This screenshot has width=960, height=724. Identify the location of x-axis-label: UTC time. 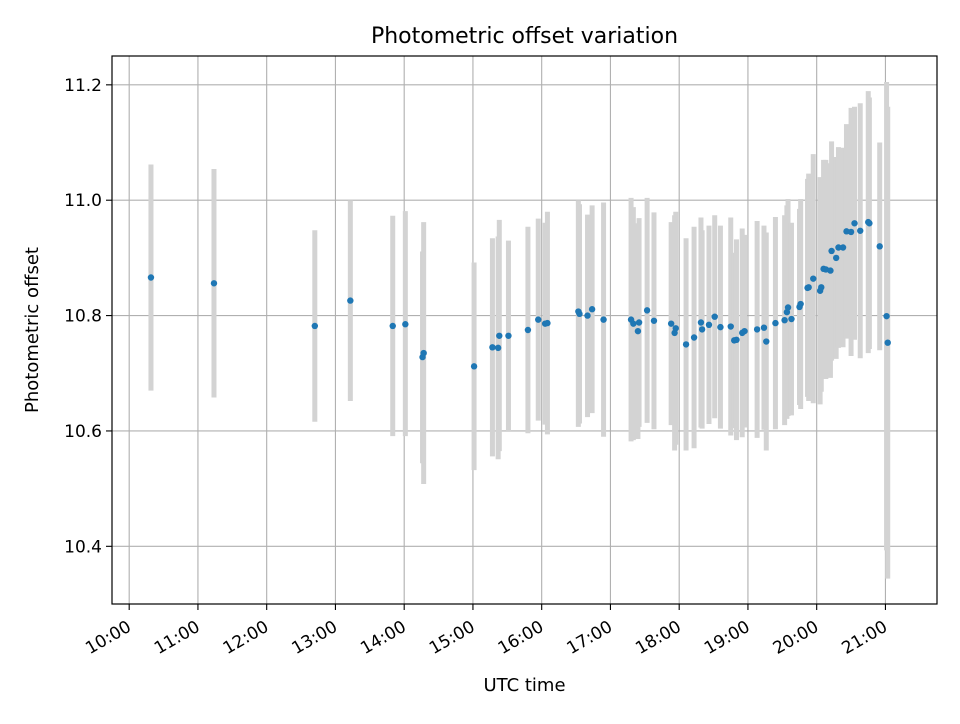
(524, 685).